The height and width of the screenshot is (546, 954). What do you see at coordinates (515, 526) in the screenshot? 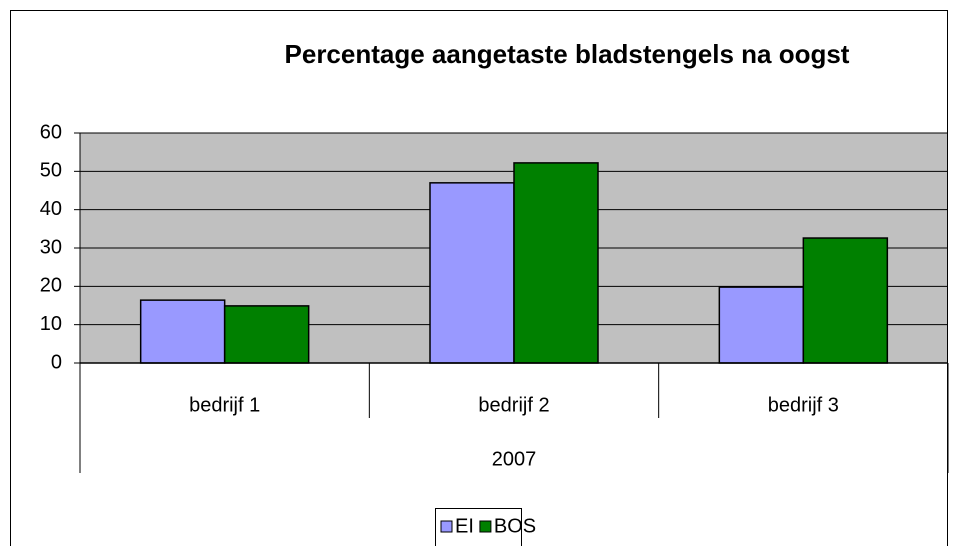
I see `legend-label: BOS` at bounding box center [515, 526].